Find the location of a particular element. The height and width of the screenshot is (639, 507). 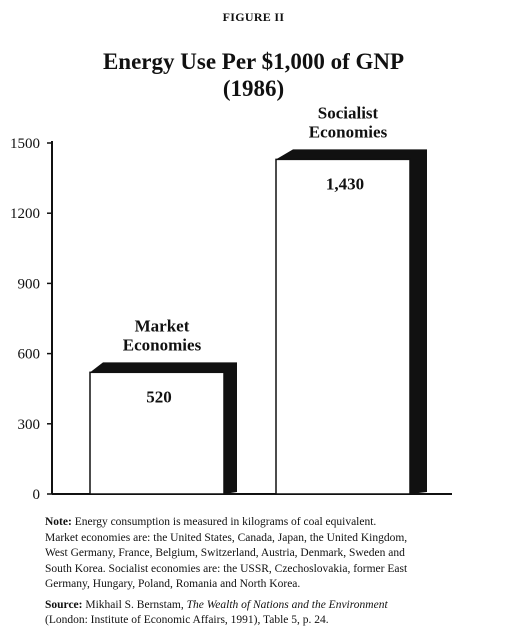

y-tick-label: 1200 is located at coordinates (25, 214).